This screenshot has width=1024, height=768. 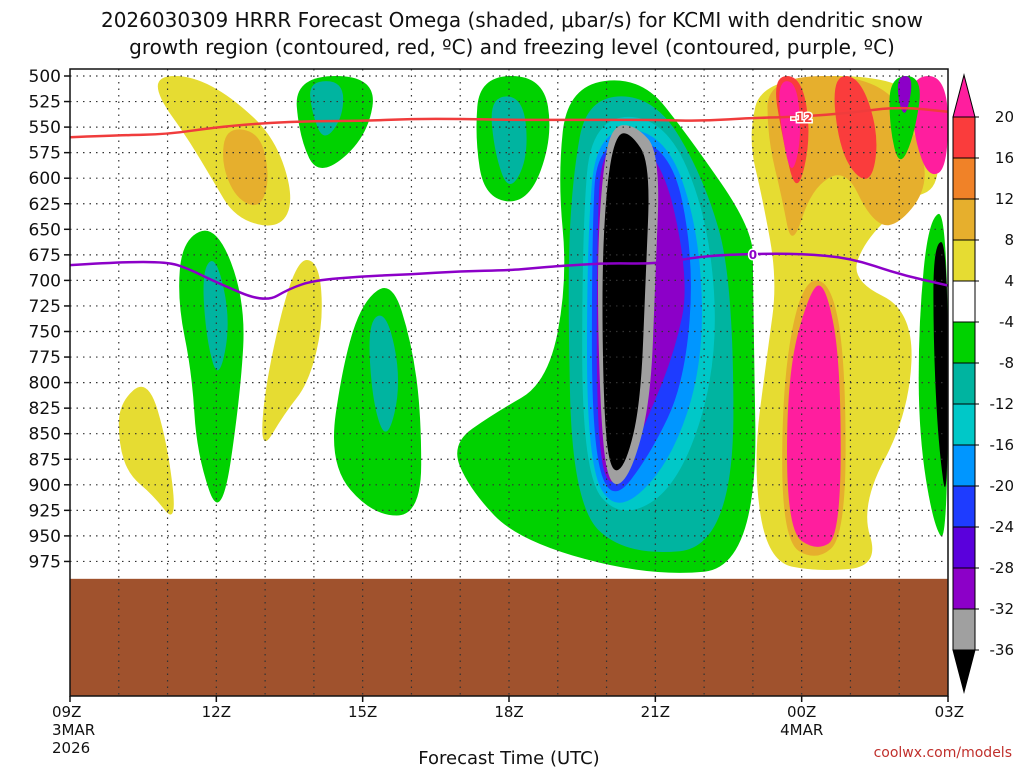 I want to click on x-axis-title: Forecast Time (UTC), so click(x=508, y=758).